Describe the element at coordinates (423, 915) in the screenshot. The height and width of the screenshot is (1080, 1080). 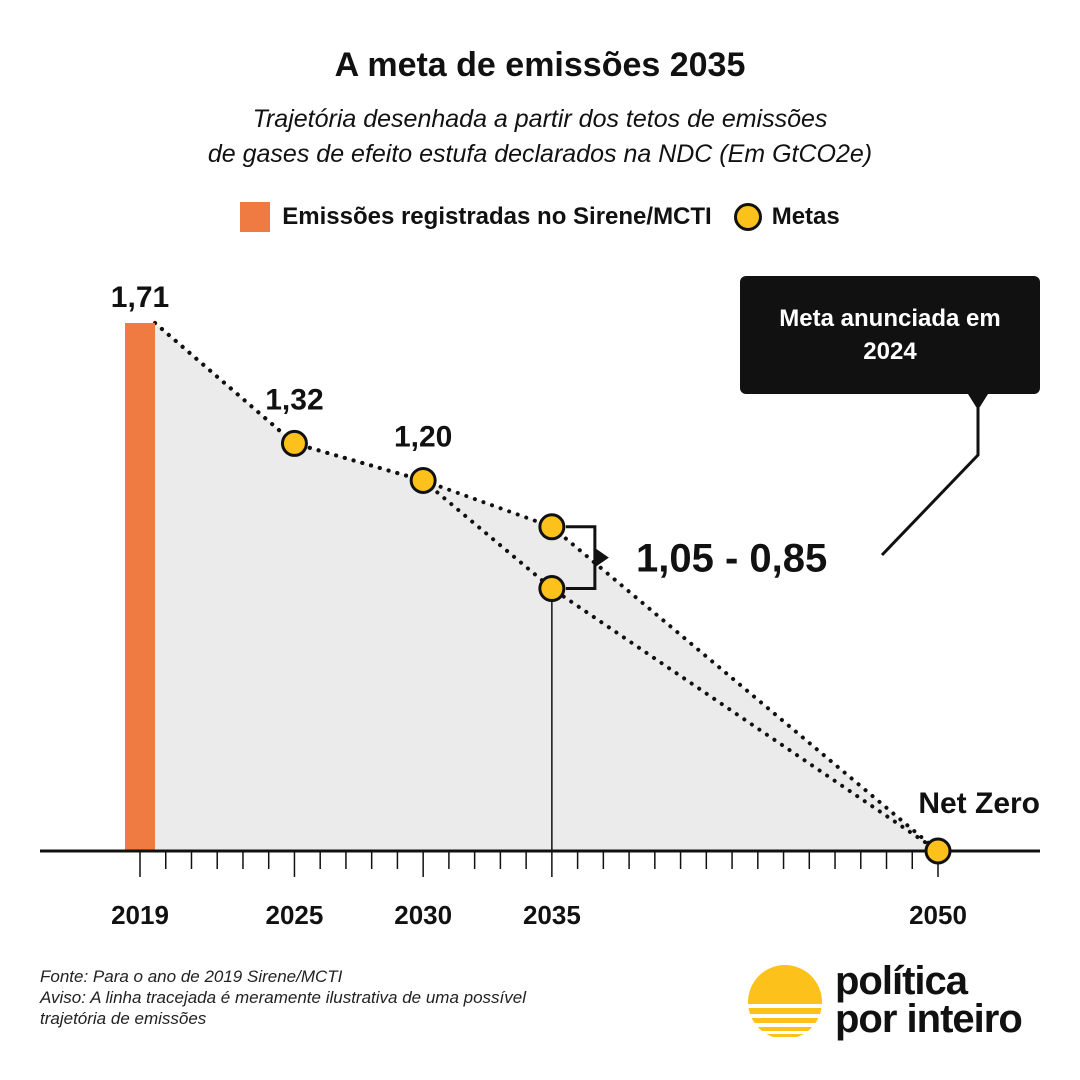
I see `x-tick-label: 2030` at that location.